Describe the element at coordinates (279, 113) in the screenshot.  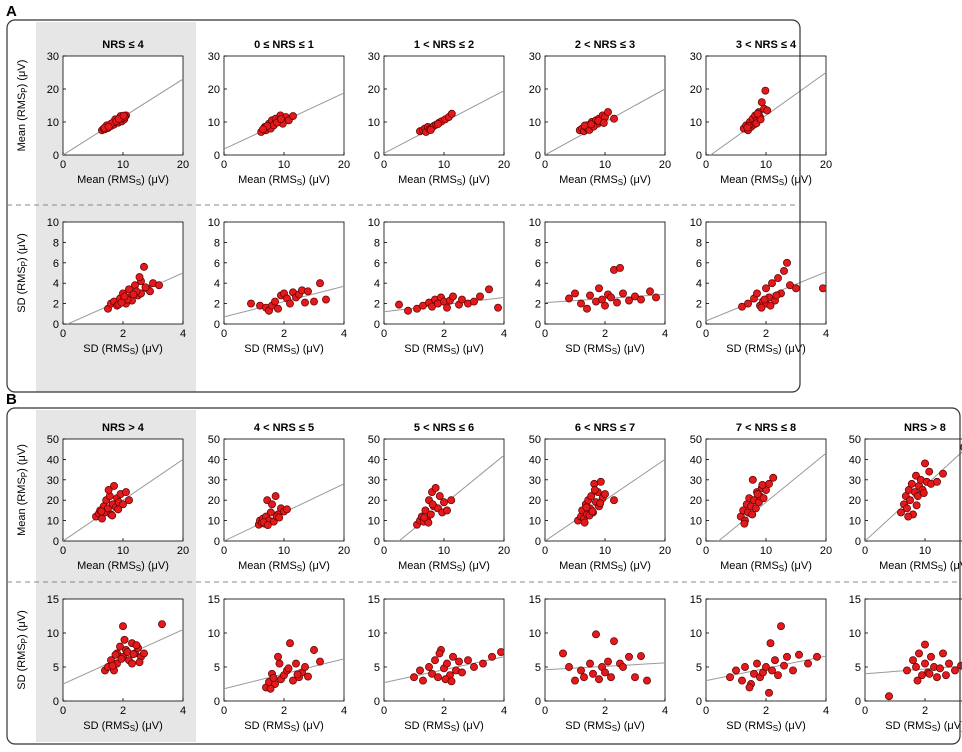
I see `plot-a-mean-0-nrs-1: 0 10 20 0 10 20 30 0 ≤ NRS ≤ 1 Mean (RMSS) (μV)` at that location.